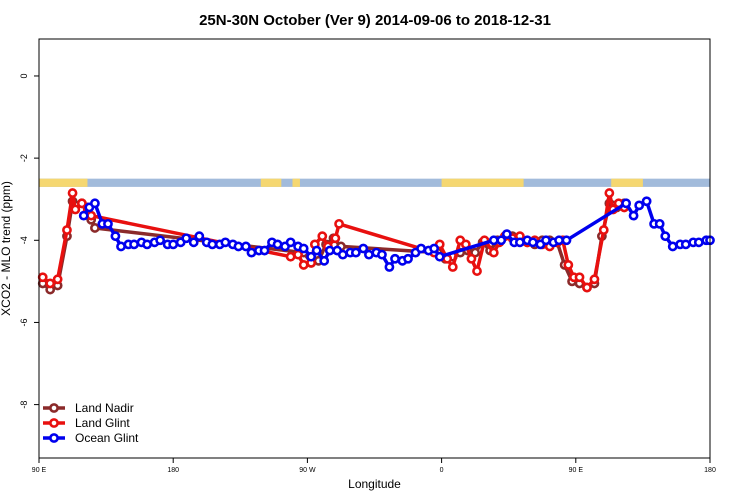 This screenshot has width=750, height=500. I want to click on ocean-band, so click(374, 182).